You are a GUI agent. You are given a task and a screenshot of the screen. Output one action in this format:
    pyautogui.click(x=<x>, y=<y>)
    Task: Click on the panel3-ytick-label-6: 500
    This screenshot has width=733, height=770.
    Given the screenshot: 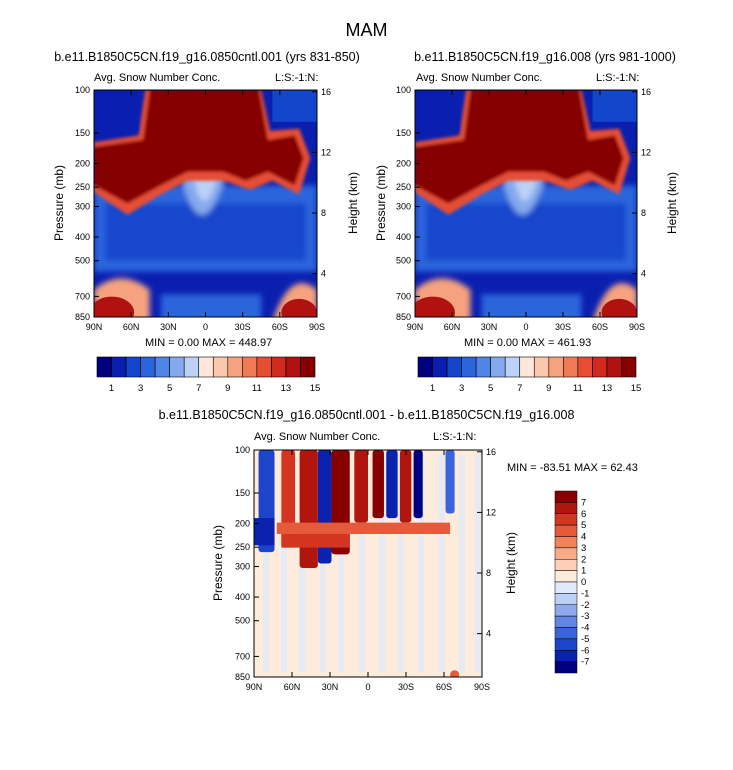 What is the action you would take?
    pyautogui.click(x=242, y=621)
    